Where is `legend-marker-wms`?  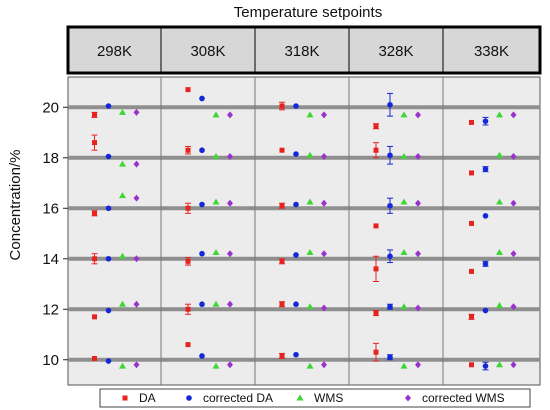 legend-marker-wms is located at coordinates (300, 397).